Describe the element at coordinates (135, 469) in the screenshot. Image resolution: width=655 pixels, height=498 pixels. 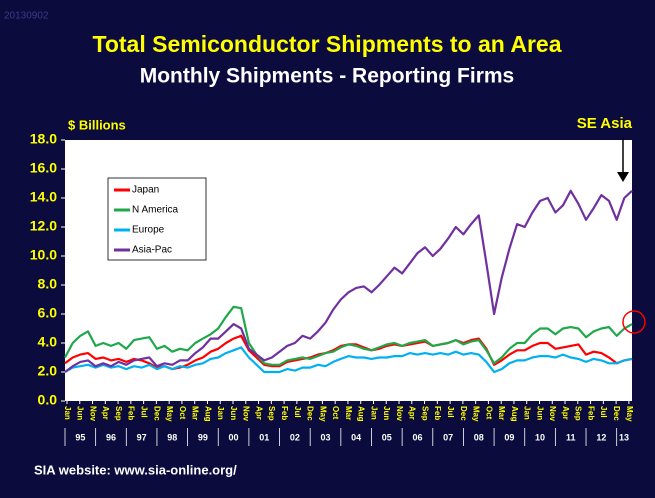
I see `footer: SIA website: www.sia-online.org/` at that location.